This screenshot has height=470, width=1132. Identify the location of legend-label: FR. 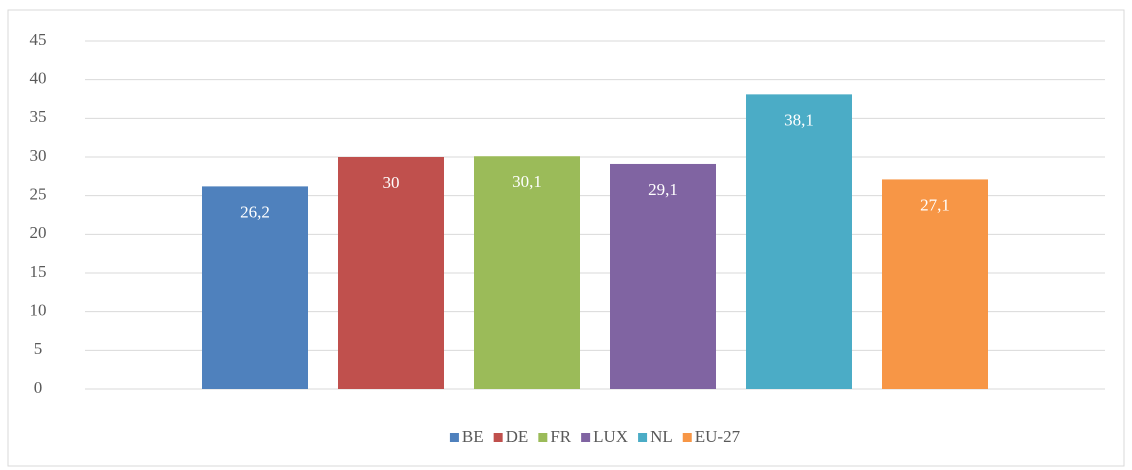
(560, 436).